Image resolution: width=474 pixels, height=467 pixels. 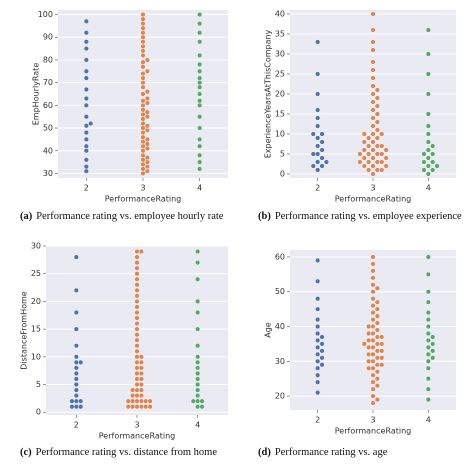 What do you see at coordinates (24, 330) in the screenshot?
I see `y-axis-label: DistanceFromHome` at bounding box center [24, 330].